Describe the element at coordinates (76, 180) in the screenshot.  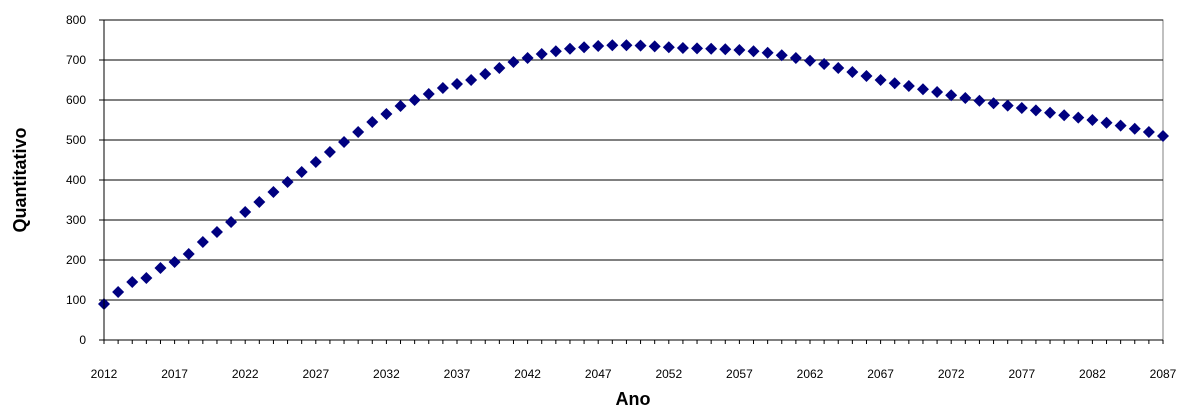
I see `y-tick-label: 400` at that location.